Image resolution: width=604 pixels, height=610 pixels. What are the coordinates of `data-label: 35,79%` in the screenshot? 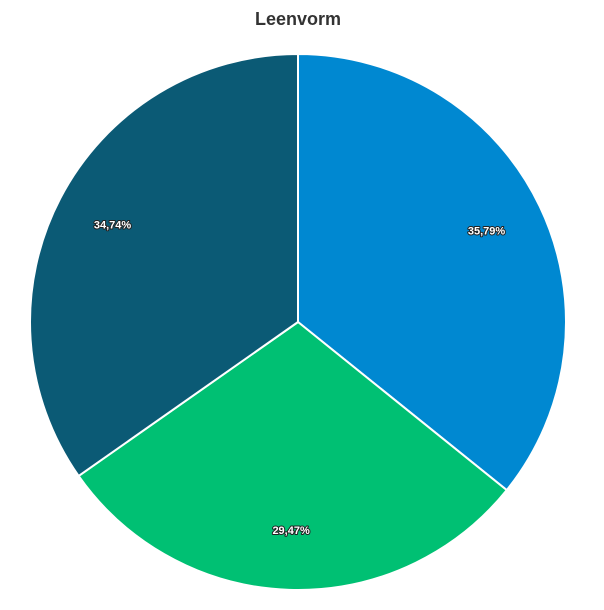 It's located at (487, 232).